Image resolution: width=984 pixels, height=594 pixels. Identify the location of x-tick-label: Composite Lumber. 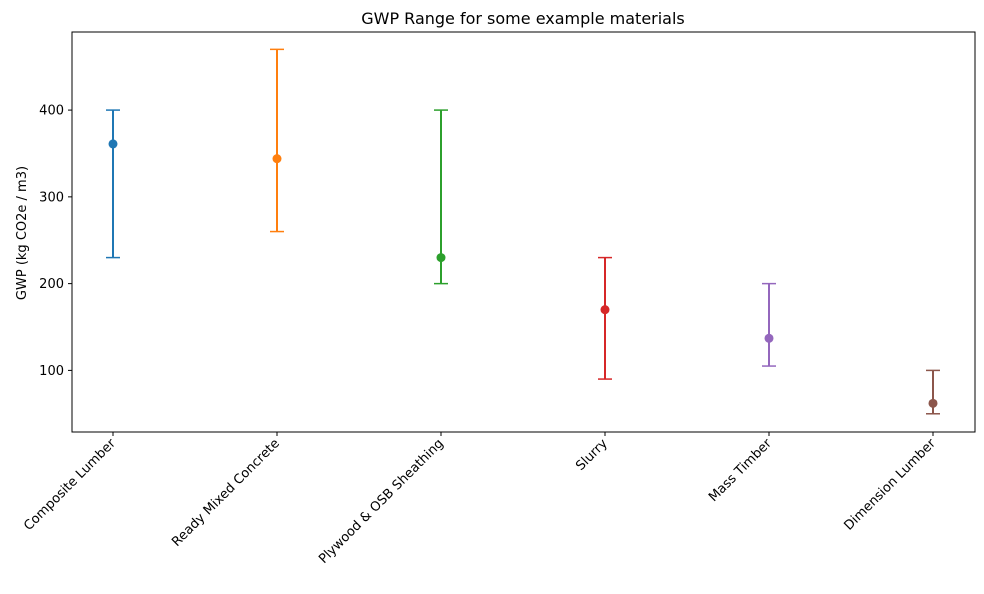
(70, 485).